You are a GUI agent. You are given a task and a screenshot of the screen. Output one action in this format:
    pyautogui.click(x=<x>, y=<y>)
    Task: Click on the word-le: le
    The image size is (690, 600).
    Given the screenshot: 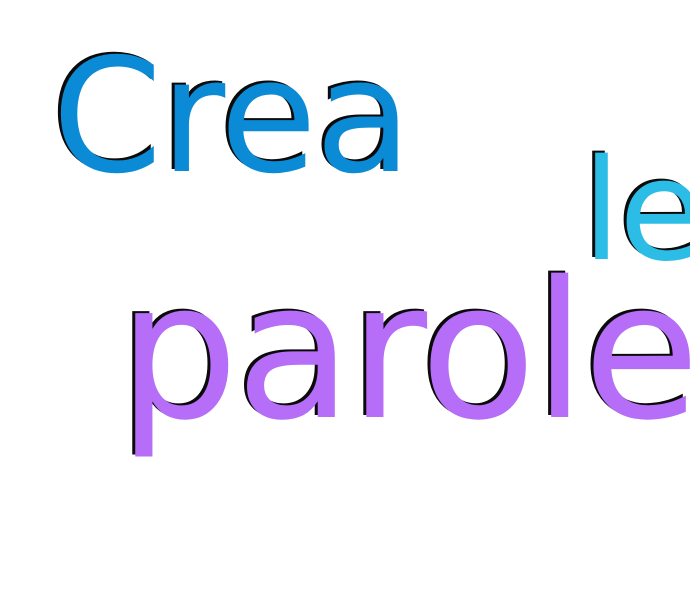 What is the action you would take?
    pyautogui.click(x=636, y=211)
    